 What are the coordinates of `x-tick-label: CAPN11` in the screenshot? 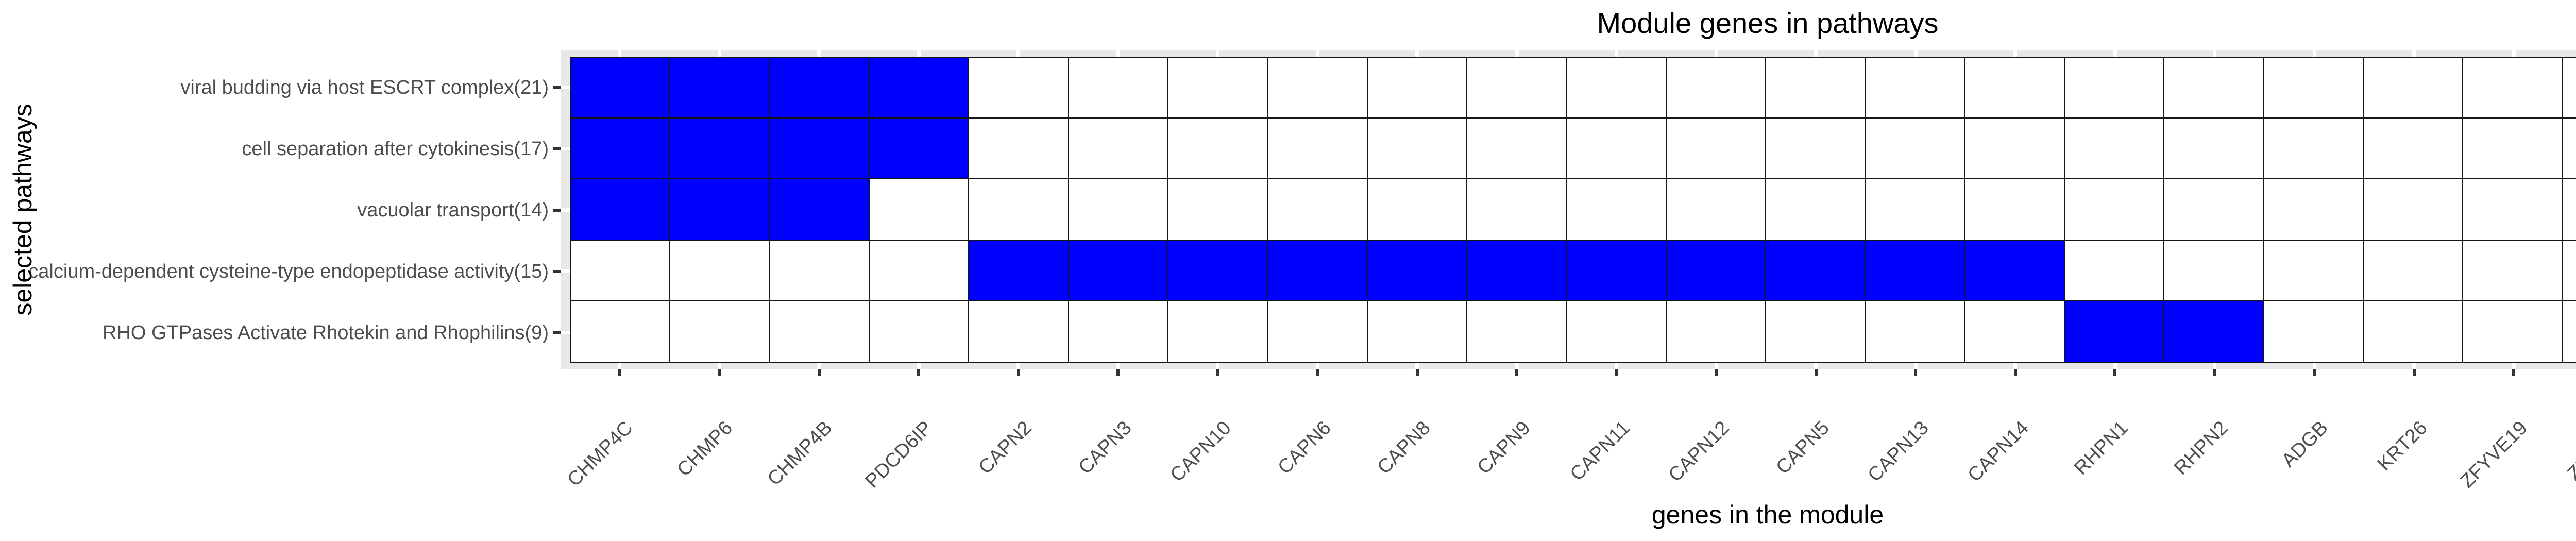 It's located at (1600, 451).